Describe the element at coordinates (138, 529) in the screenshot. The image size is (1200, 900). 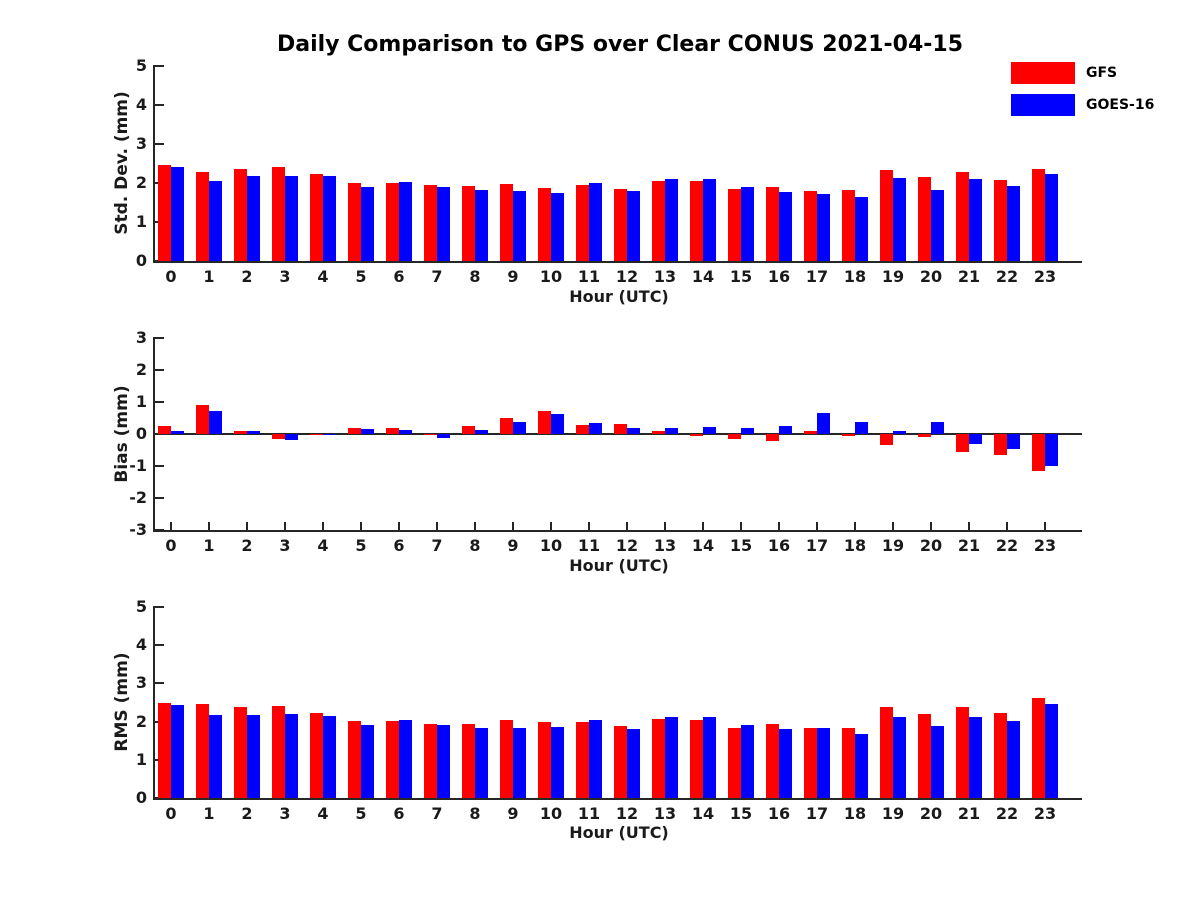
I see `y-tick-label: -3` at that location.